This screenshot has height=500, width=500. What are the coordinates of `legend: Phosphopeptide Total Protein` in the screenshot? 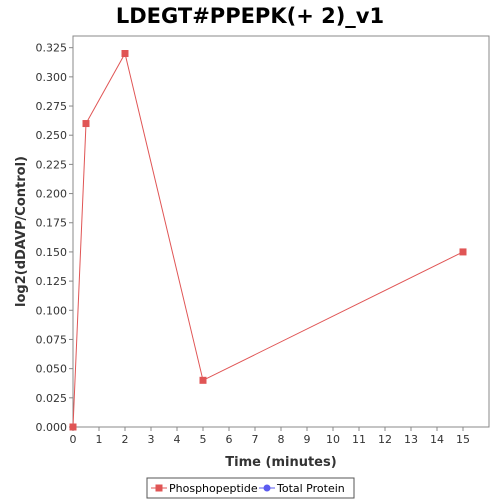 It's located at (250, 488).